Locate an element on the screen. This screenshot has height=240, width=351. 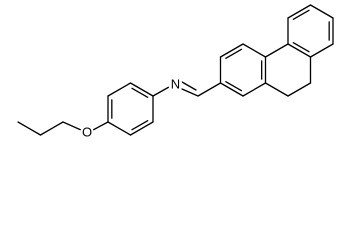
atom-label: N is located at coordinates (175, 83).